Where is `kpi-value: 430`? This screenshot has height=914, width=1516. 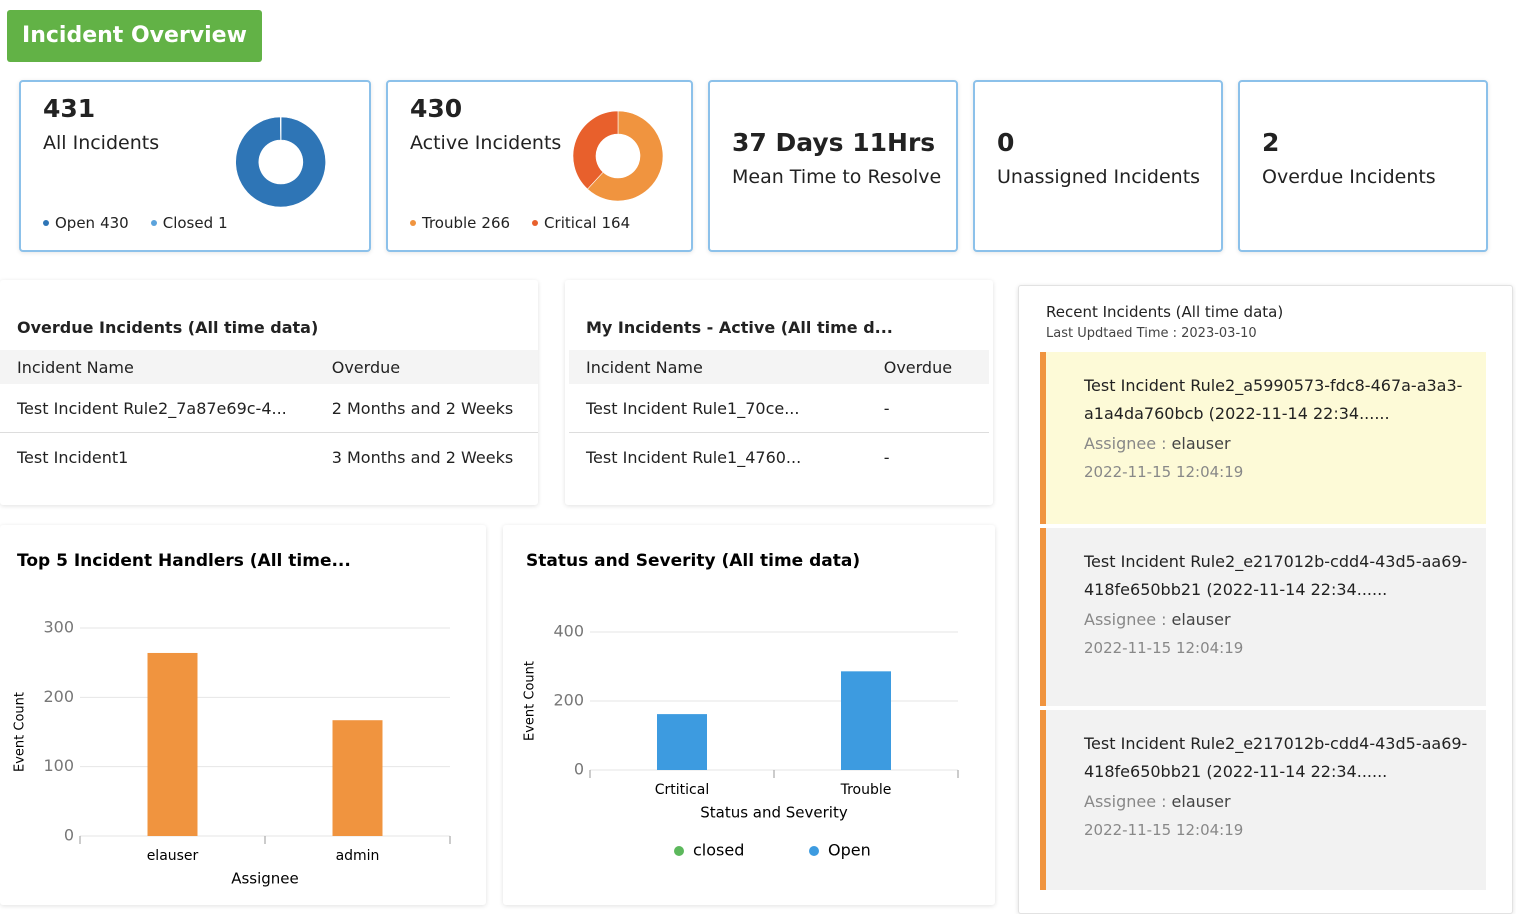 kpi-value: 430 is located at coordinates (436, 108).